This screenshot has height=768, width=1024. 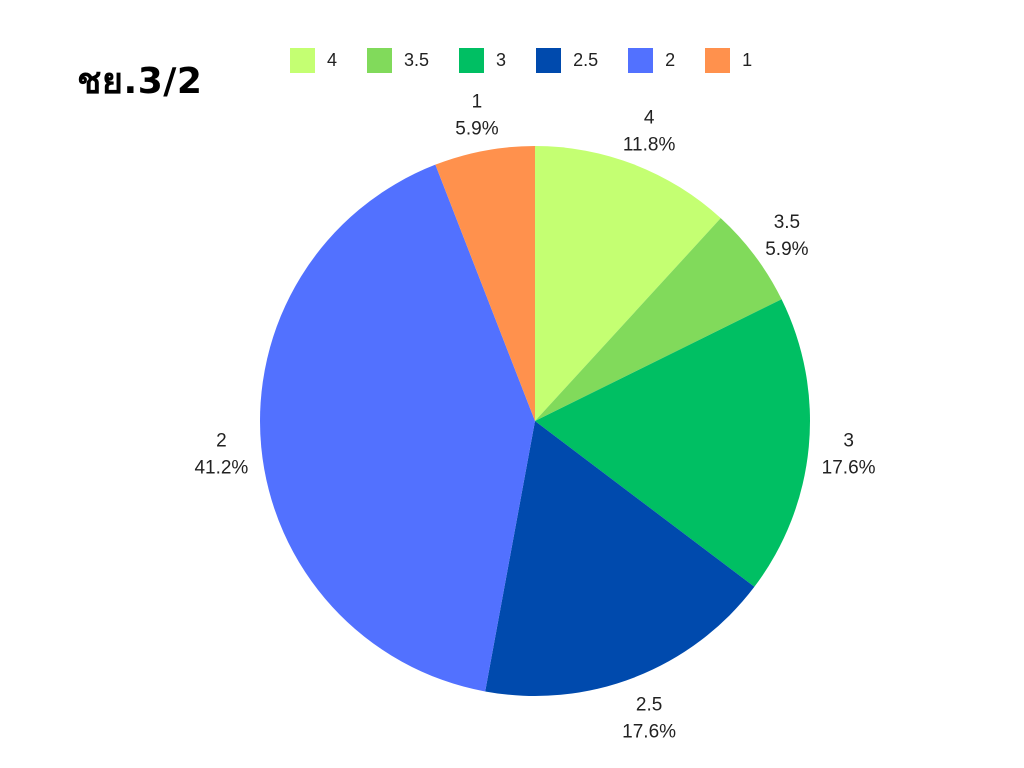 I want to click on legend-item: 2, so click(x=651, y=60).